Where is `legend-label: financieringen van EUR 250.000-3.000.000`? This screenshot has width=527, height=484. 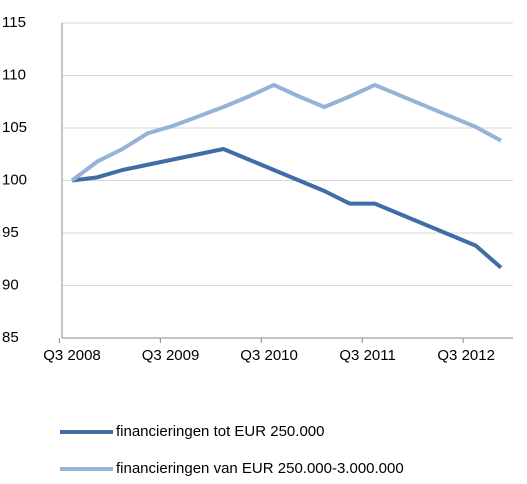
legend-label: financieringen van EUR 250.000-3.000.000 is located at coordinates (260, 468).